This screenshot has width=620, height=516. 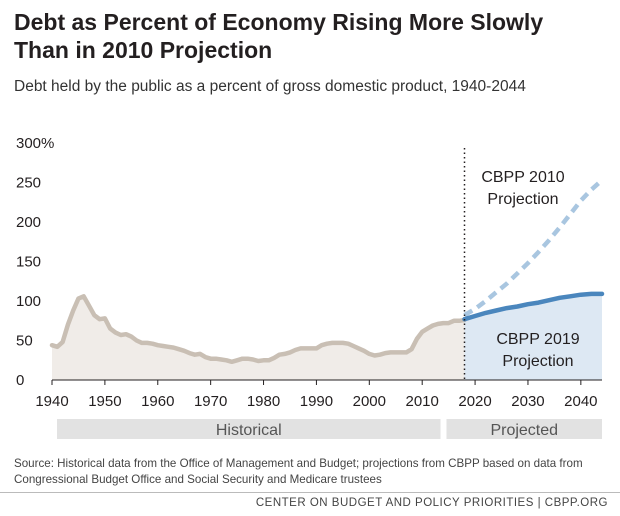 I want to click on x-tick-label: 1970, so click(x=210, y=401).